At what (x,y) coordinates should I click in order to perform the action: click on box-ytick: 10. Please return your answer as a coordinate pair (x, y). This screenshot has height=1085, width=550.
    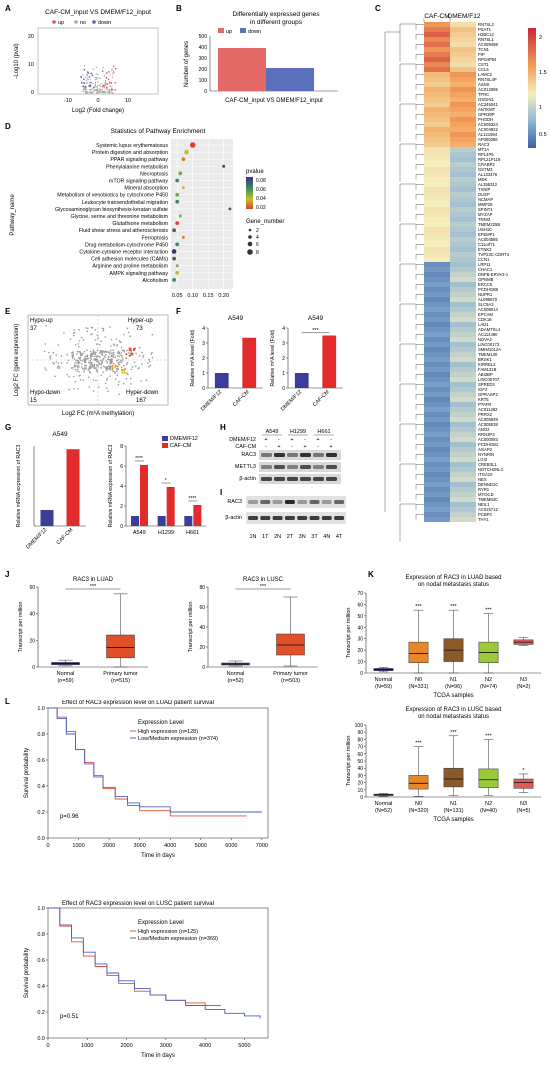
    Looking at the image, I should click on (360, 791).